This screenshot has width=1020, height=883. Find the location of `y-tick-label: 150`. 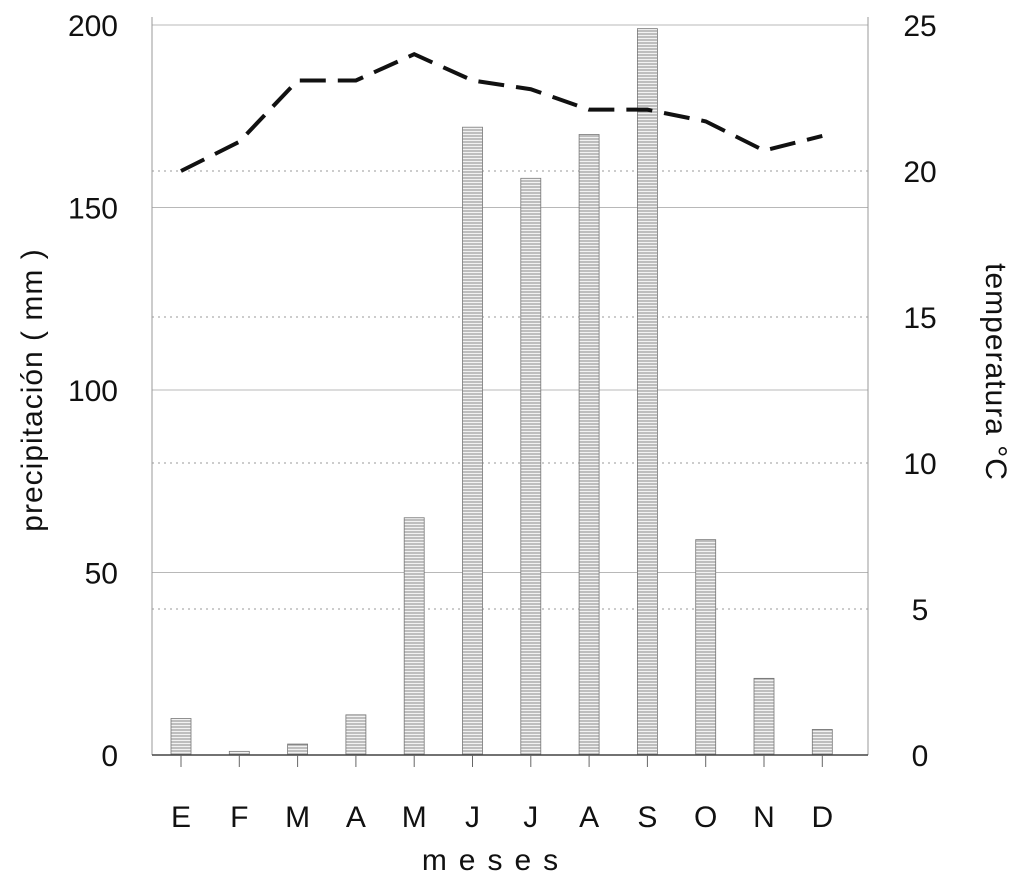

y-tick-label: 150 is located at coordinates (93, 209).